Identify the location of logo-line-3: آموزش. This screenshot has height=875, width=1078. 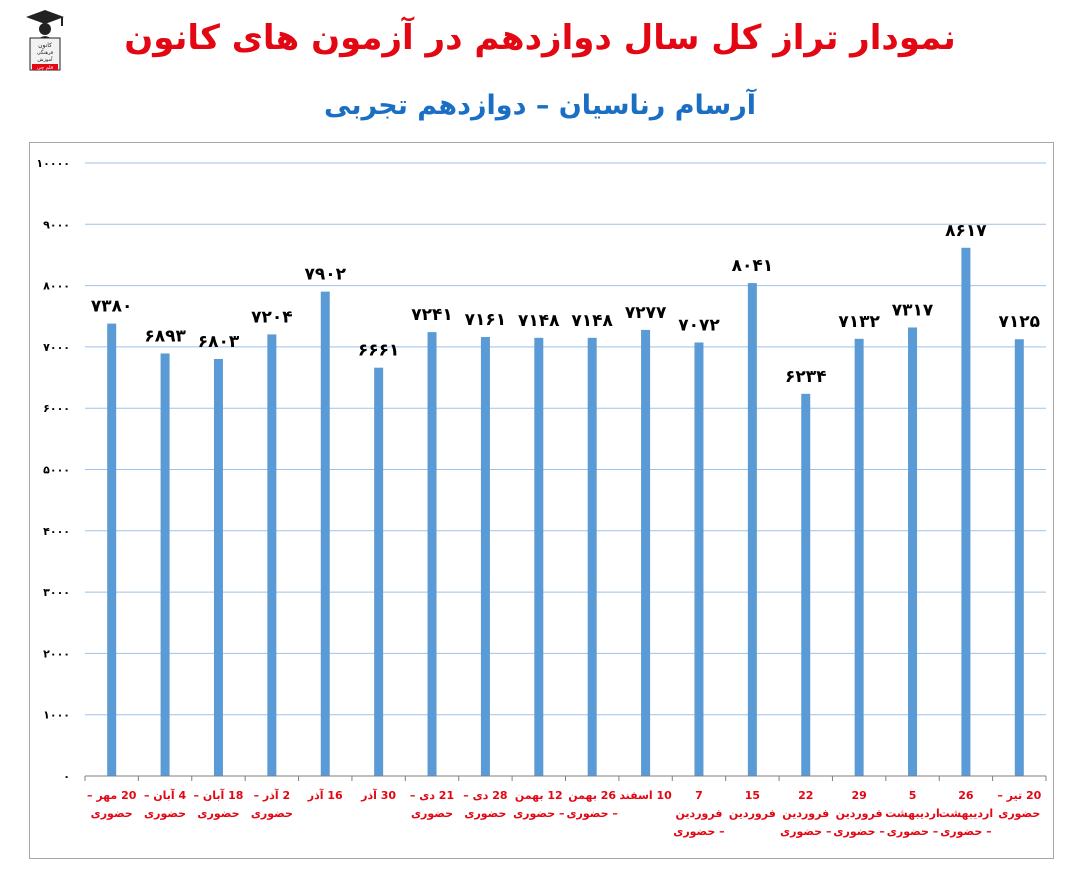
(45, 59).